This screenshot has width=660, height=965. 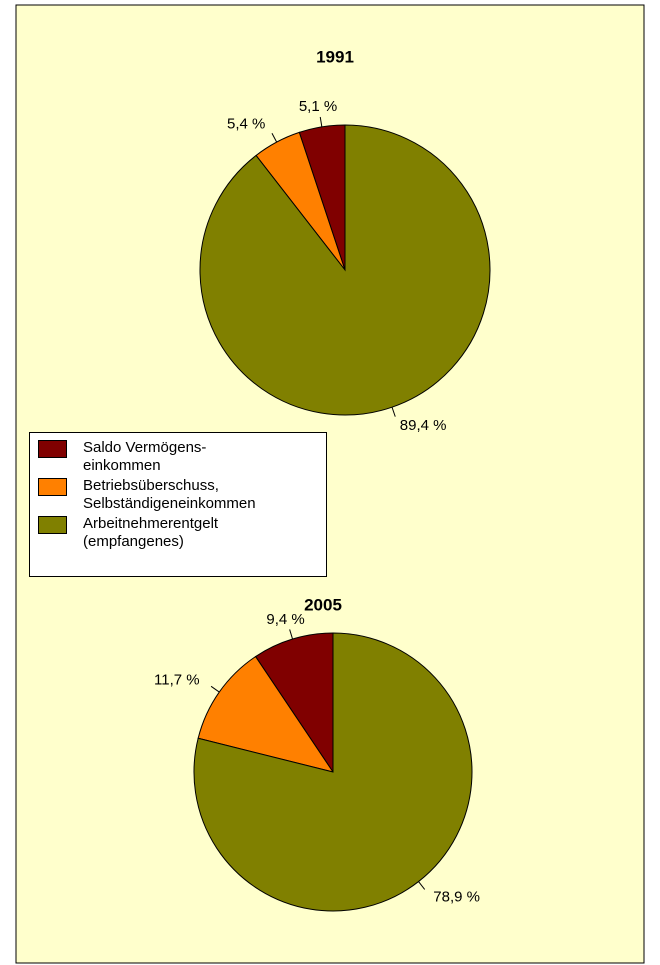 I want to click on legend-item: Arbeitnehmerentgelt (empfangenes), so click(x=178, y=533).